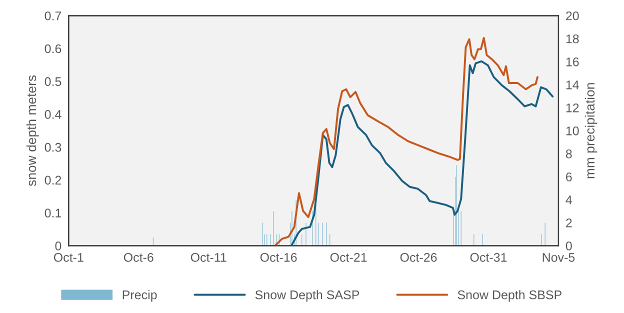  Describe the element at coordinates (572, 15) in the screenshot. I see `y2-tick-label: 20` at that location.